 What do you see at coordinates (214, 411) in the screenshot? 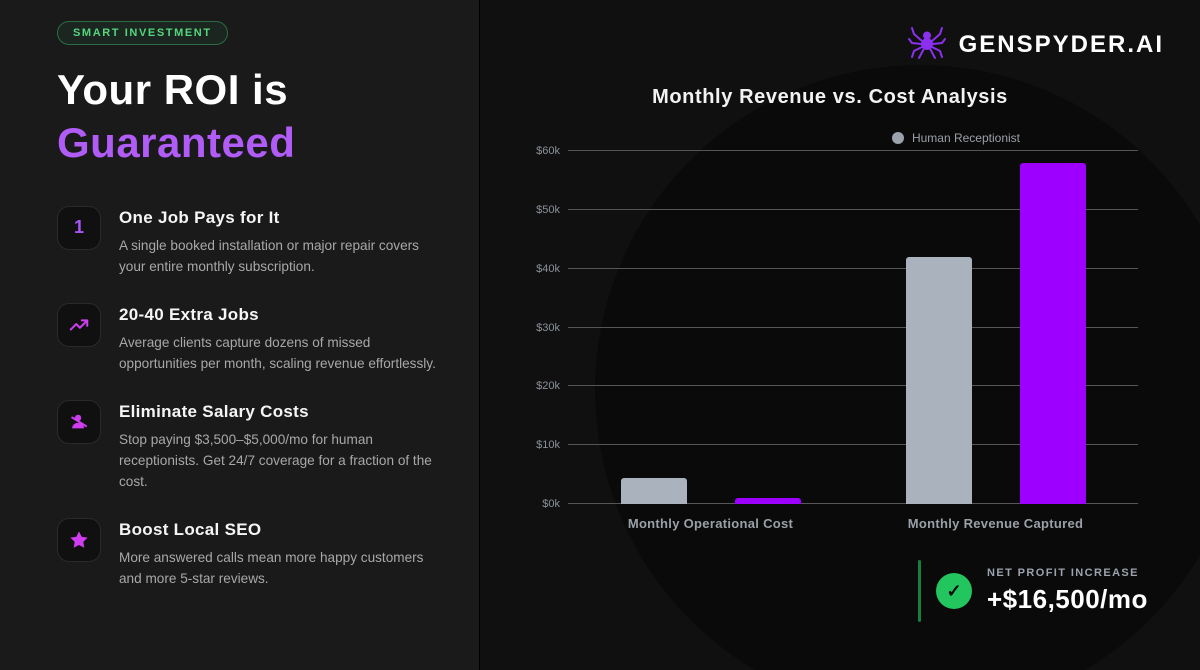
I see `feature-title: Eliminate Salary Costs` at bounding box center [214, 411].